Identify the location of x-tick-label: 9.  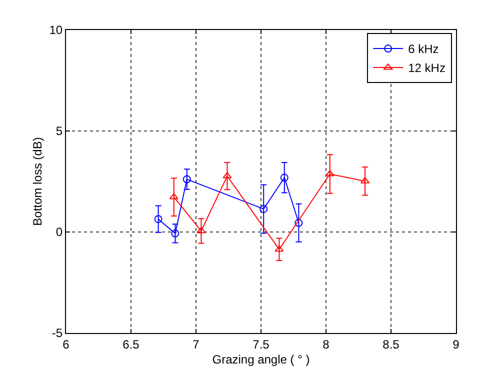
(456, 344).